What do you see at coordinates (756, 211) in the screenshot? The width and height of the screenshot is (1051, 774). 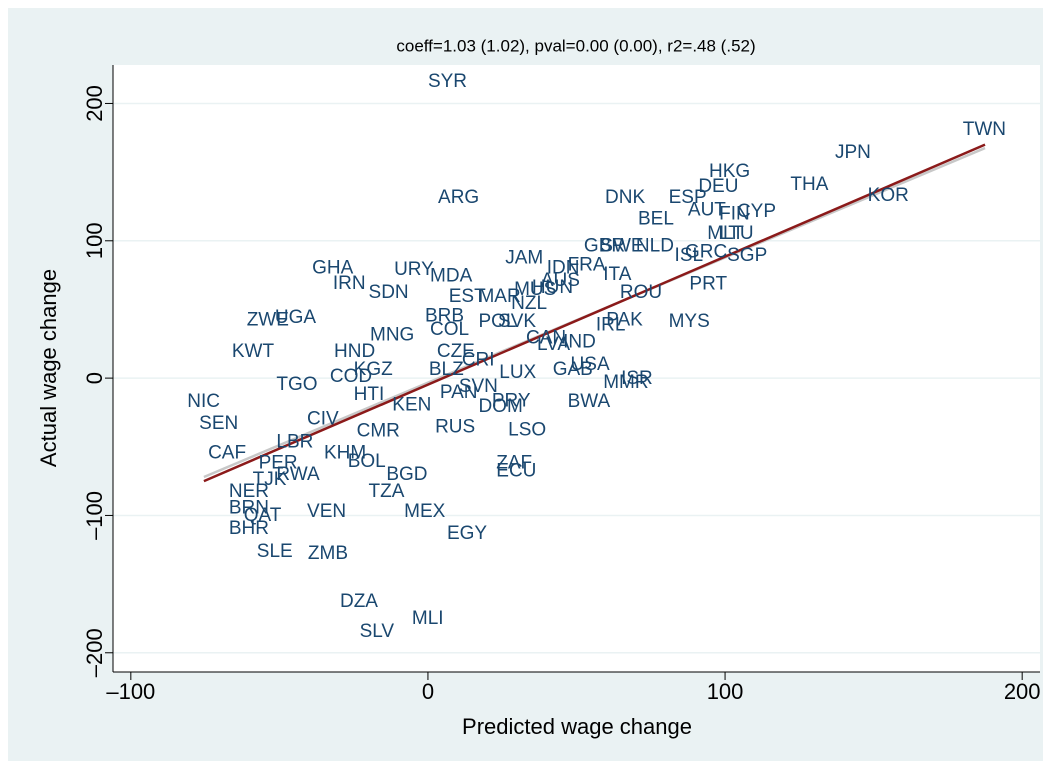 I see `point-label: CYP` at bounding box center [756, 211].